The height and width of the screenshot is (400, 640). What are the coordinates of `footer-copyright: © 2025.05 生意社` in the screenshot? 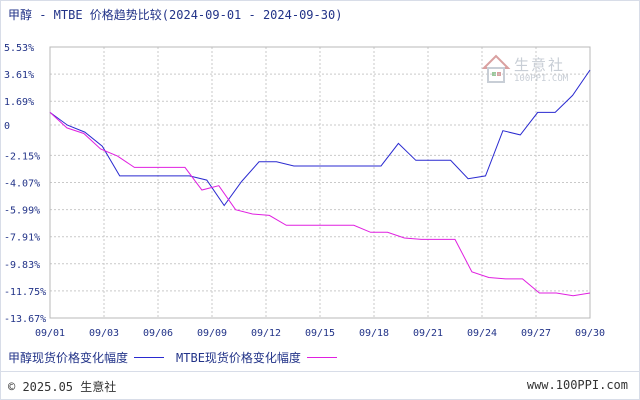 It's located at (62, 387).